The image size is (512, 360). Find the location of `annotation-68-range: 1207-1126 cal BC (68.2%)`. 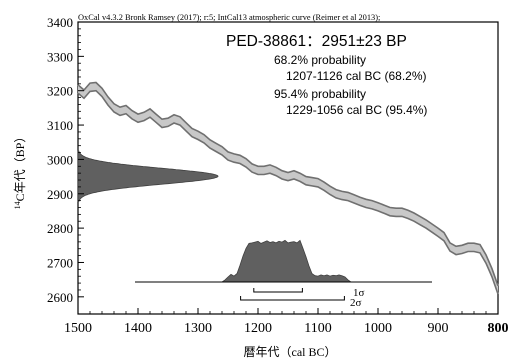

annotation-68-range: 1207-1126 cal BC (68.2%) is located at coordinates (356, 76).